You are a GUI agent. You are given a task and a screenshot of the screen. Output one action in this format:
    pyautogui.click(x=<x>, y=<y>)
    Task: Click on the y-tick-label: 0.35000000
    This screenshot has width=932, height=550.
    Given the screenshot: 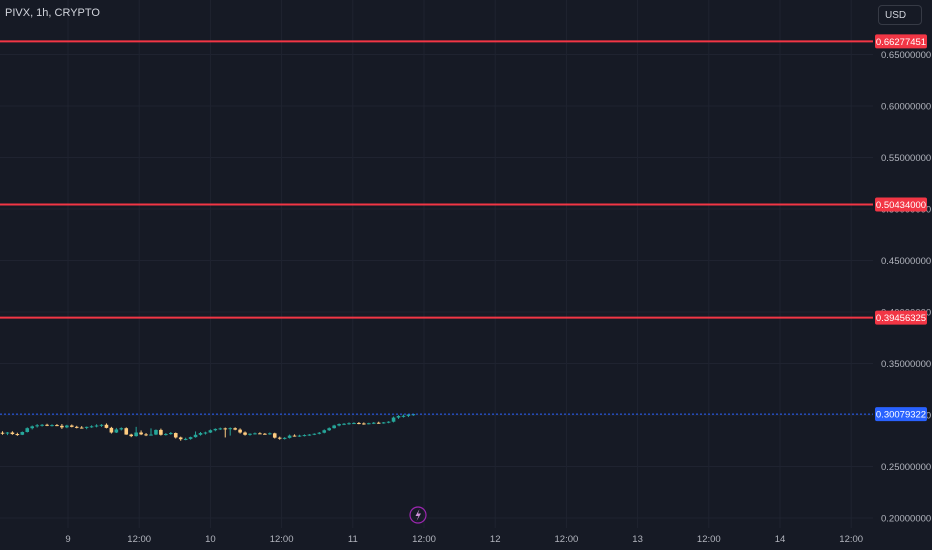 What is the action you would take?
    pyautogui.click(x=906, y=364)
    